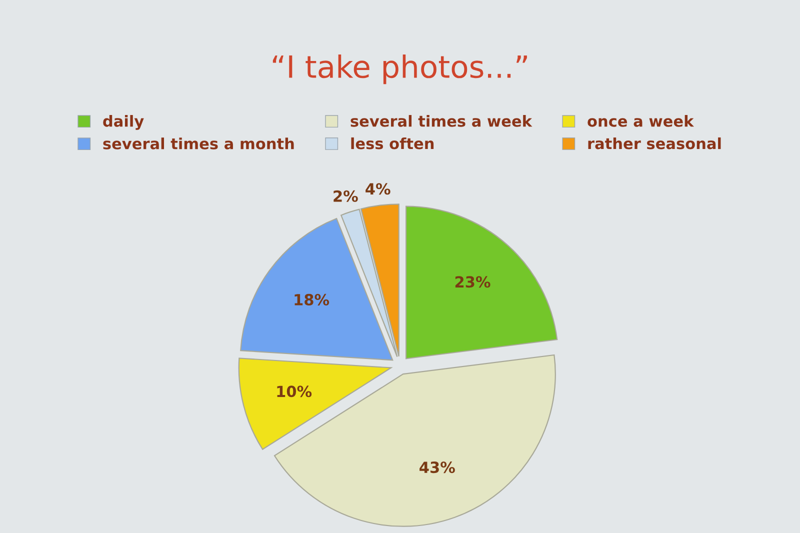  Describe the element at coordinates (346, 196) in the screenshot. I see `data-label: 2%` at that location.